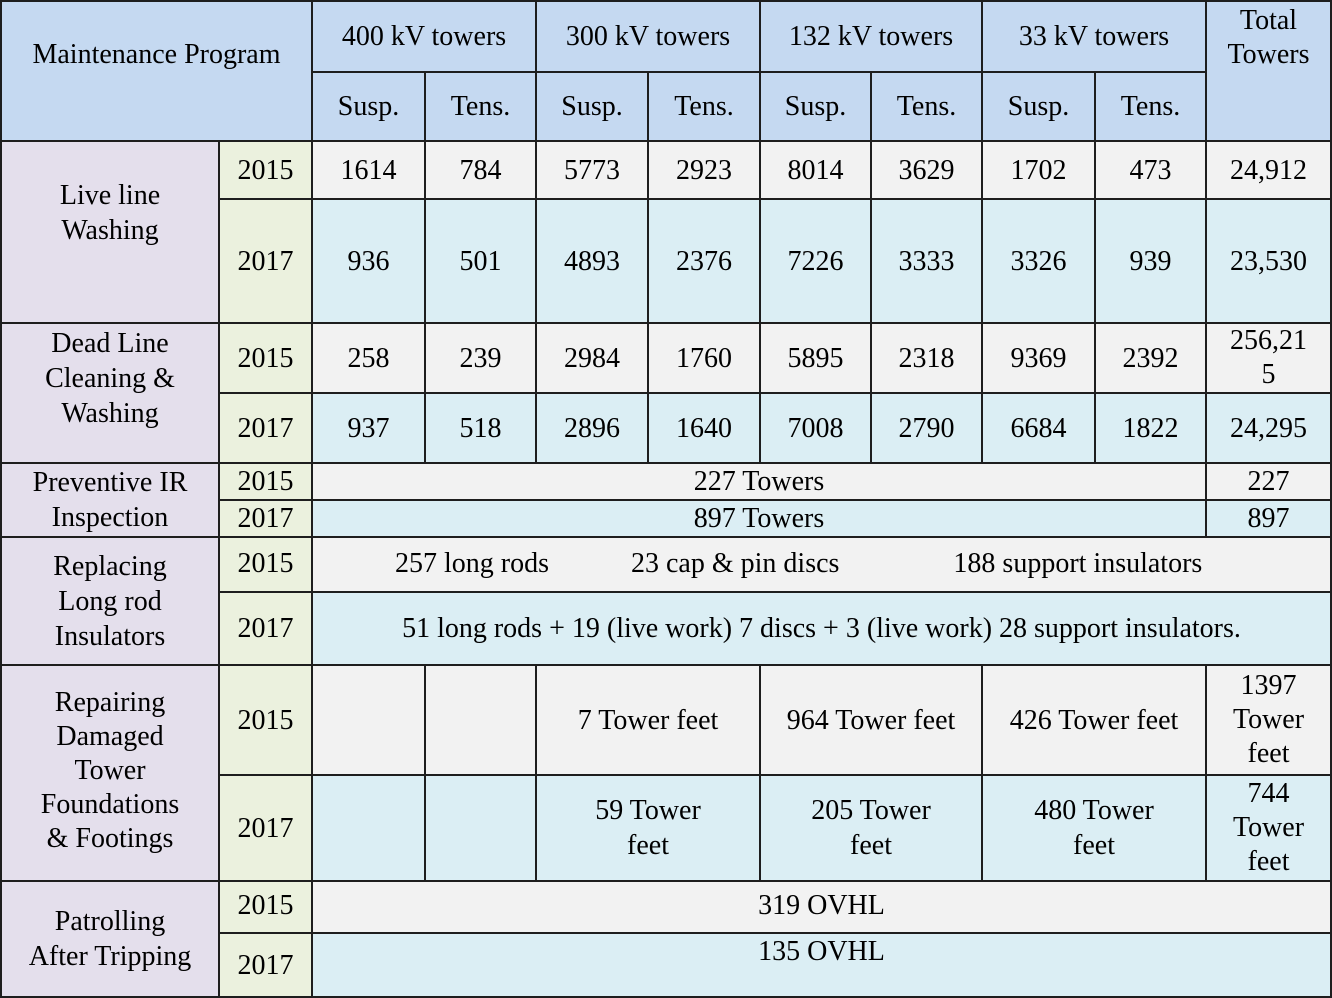 The height and width of the screenshot is (998, 1332). I want to click on total-line: 1397, so click(1268, 685).